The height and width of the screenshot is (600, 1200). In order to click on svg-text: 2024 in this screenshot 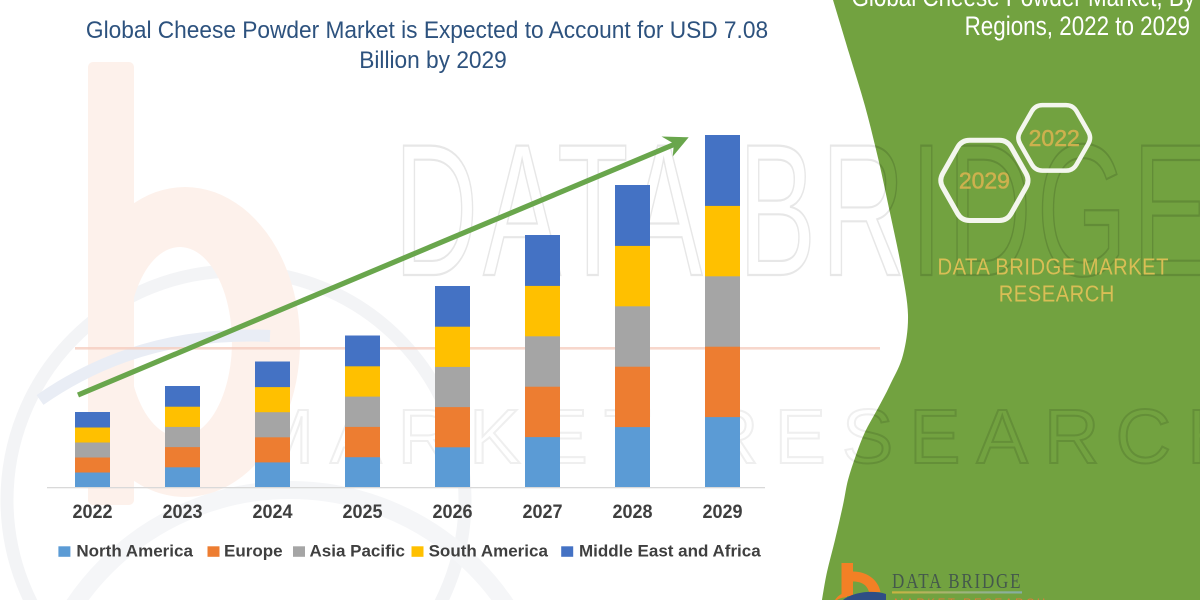, I will do `click(272, 512)`.